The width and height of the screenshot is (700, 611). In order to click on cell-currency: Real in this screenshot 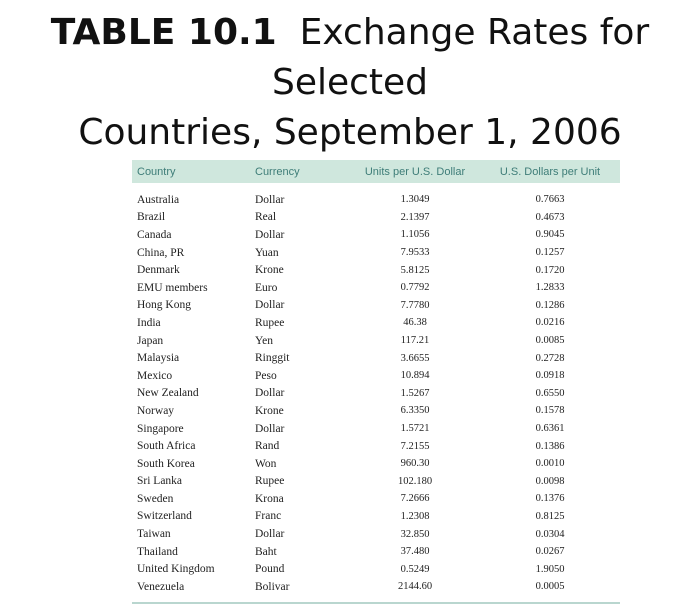, I will do `click(266, 217)`.